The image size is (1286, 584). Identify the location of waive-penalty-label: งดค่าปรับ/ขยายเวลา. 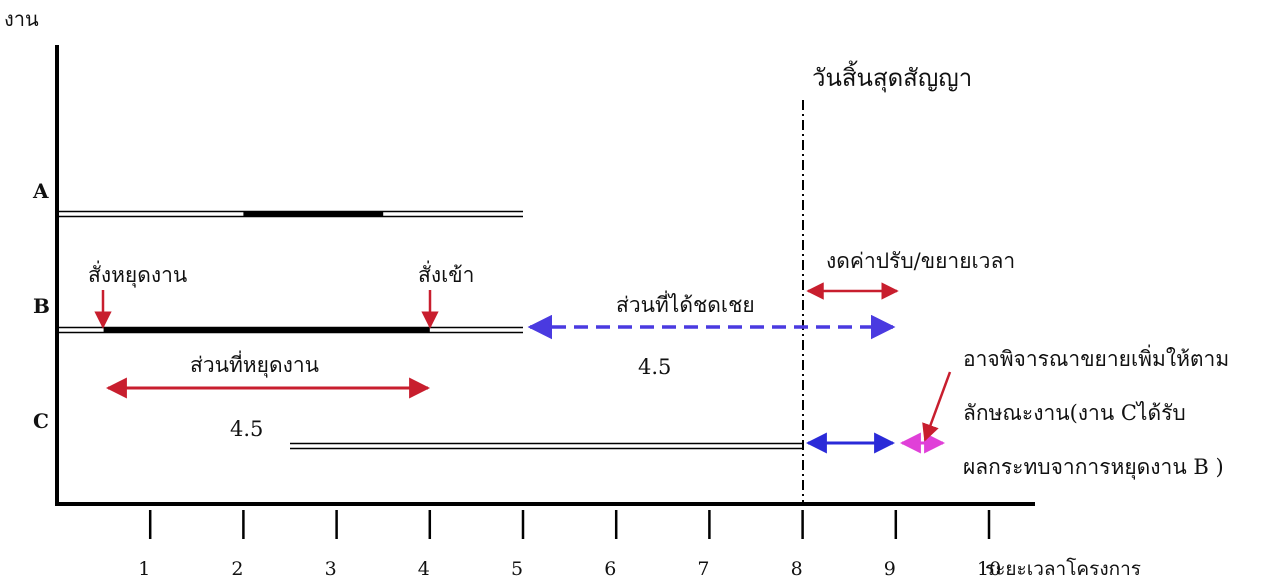
(920, 261).